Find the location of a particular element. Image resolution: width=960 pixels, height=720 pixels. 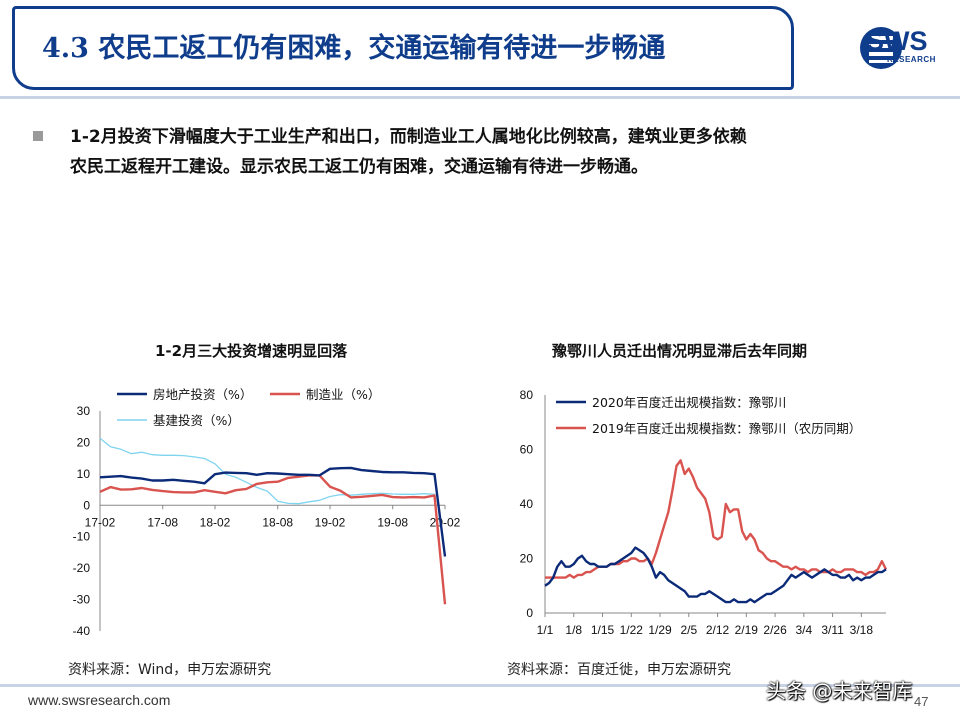

logo-subtext: RESEARCH is located at coordinates (911, 59).